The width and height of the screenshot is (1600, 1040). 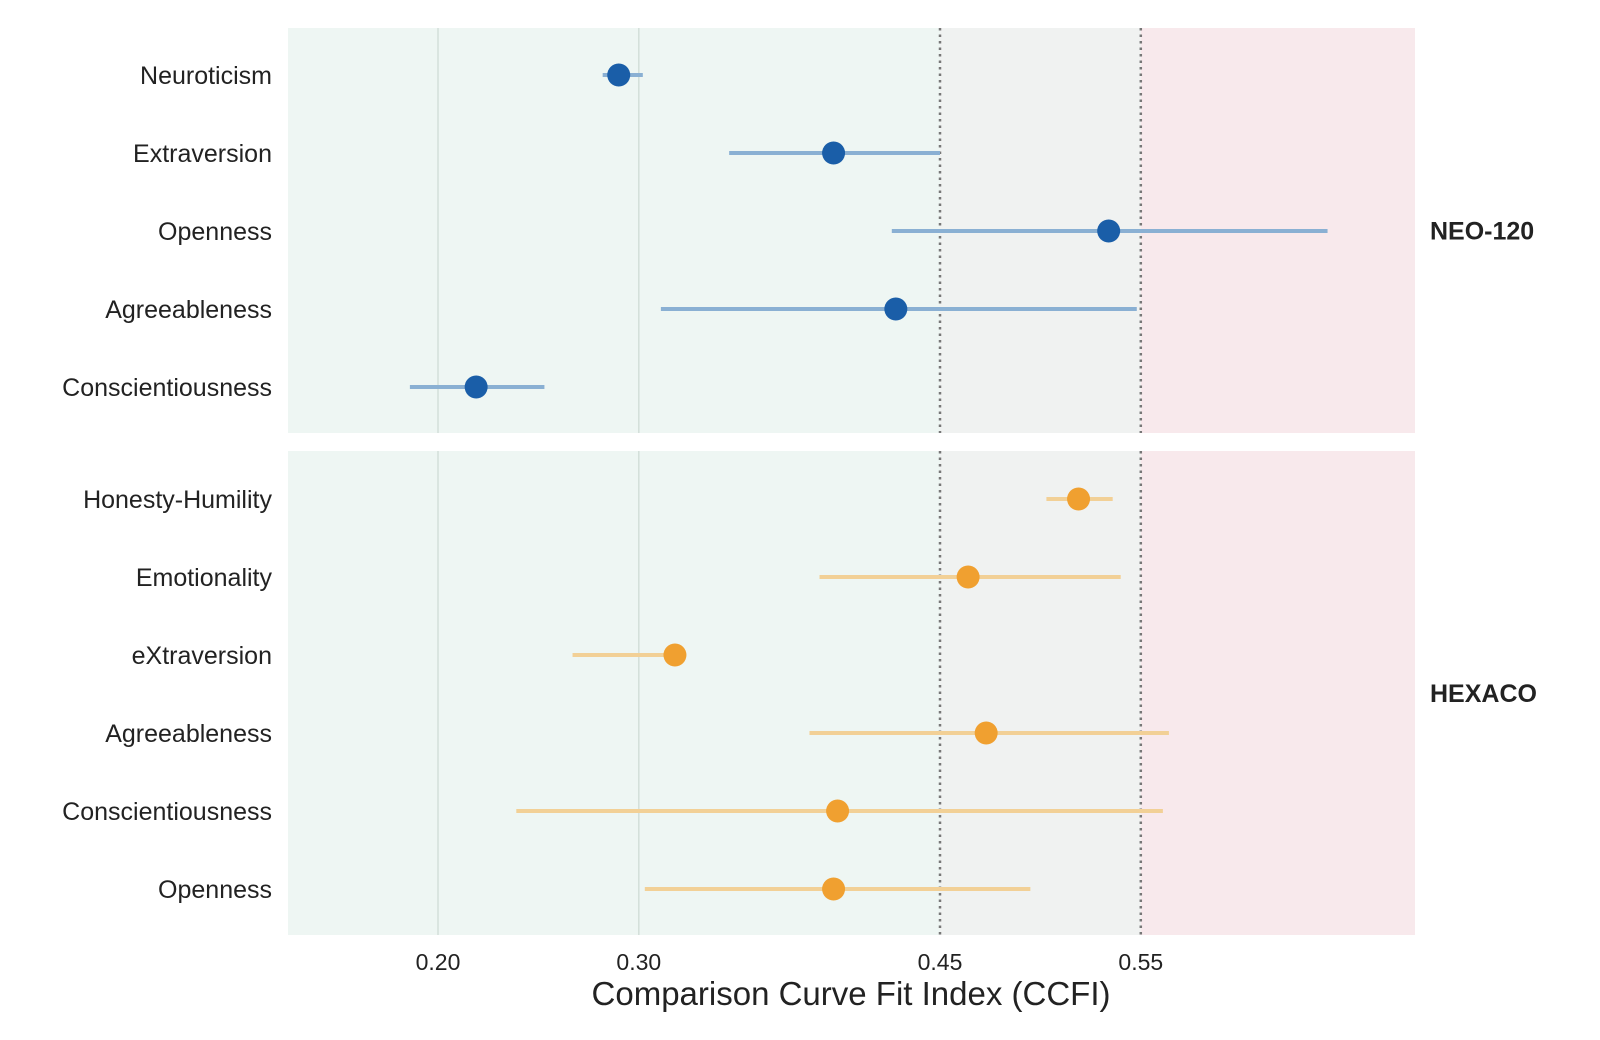 I want to click on panel-label: HEXACO, so click(x=1483, y=694).